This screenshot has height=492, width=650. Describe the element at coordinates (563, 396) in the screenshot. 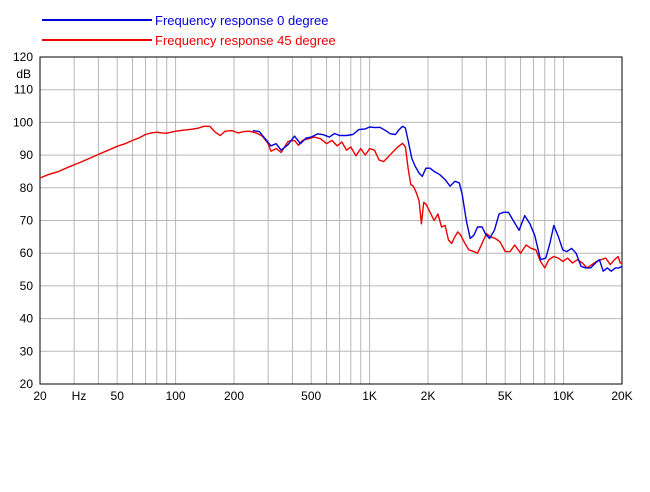

I see `x-tick-label: 10K` at that location.